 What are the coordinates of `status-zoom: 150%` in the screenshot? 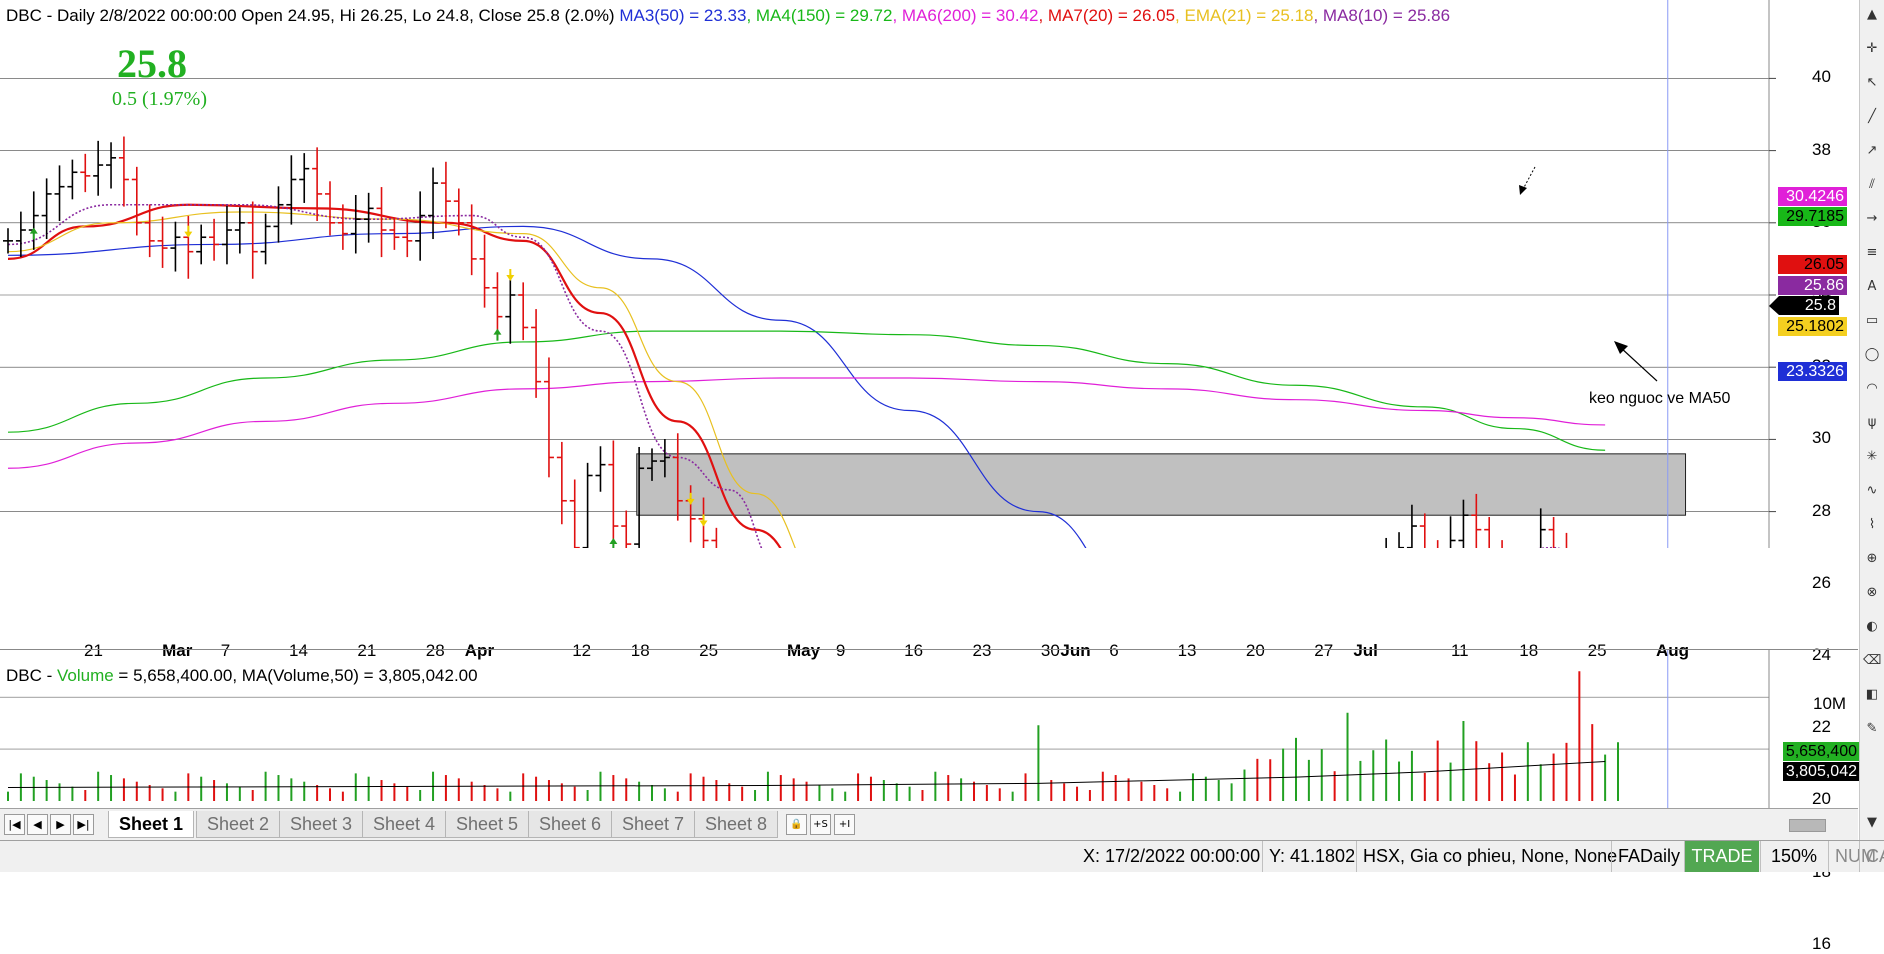 It's located at (1791, 856).